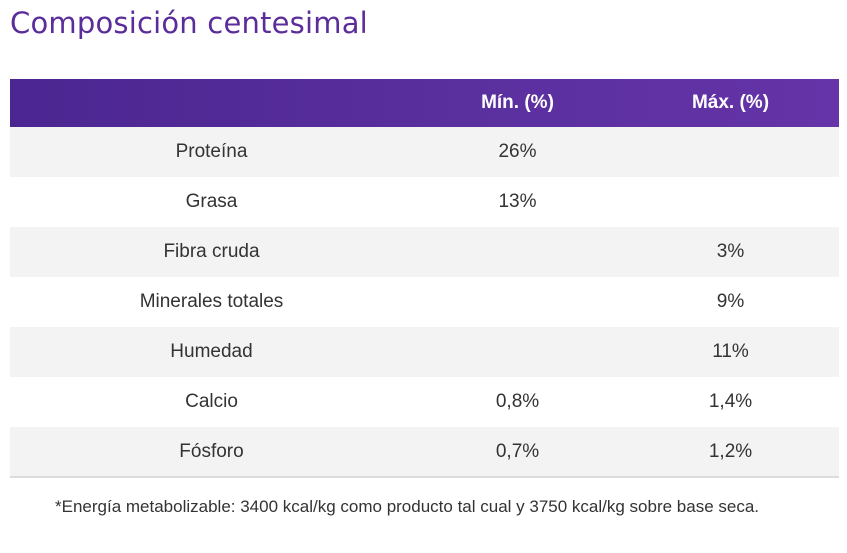 Image resolution: width=847 pixels, height=553 pixels. What do you see at coordinates (730, 451) in the screenshot?
I see `max-value: 1,2%` at bounding box center [730, 451].